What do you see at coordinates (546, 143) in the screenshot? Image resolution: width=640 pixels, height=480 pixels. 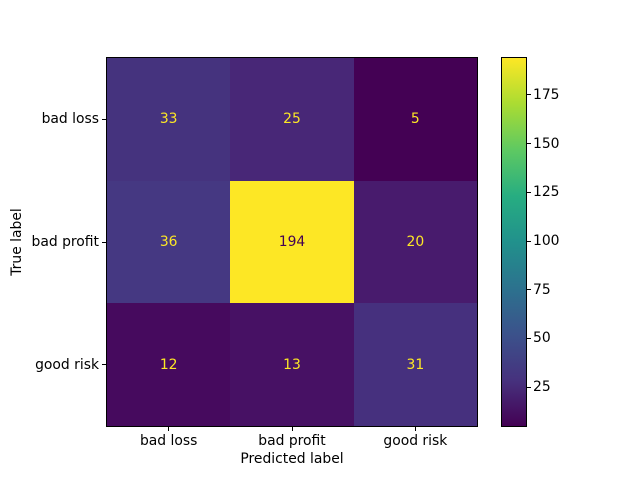 I see `colorbar-tick-label-5: 150` at bounding box center [546, 143].